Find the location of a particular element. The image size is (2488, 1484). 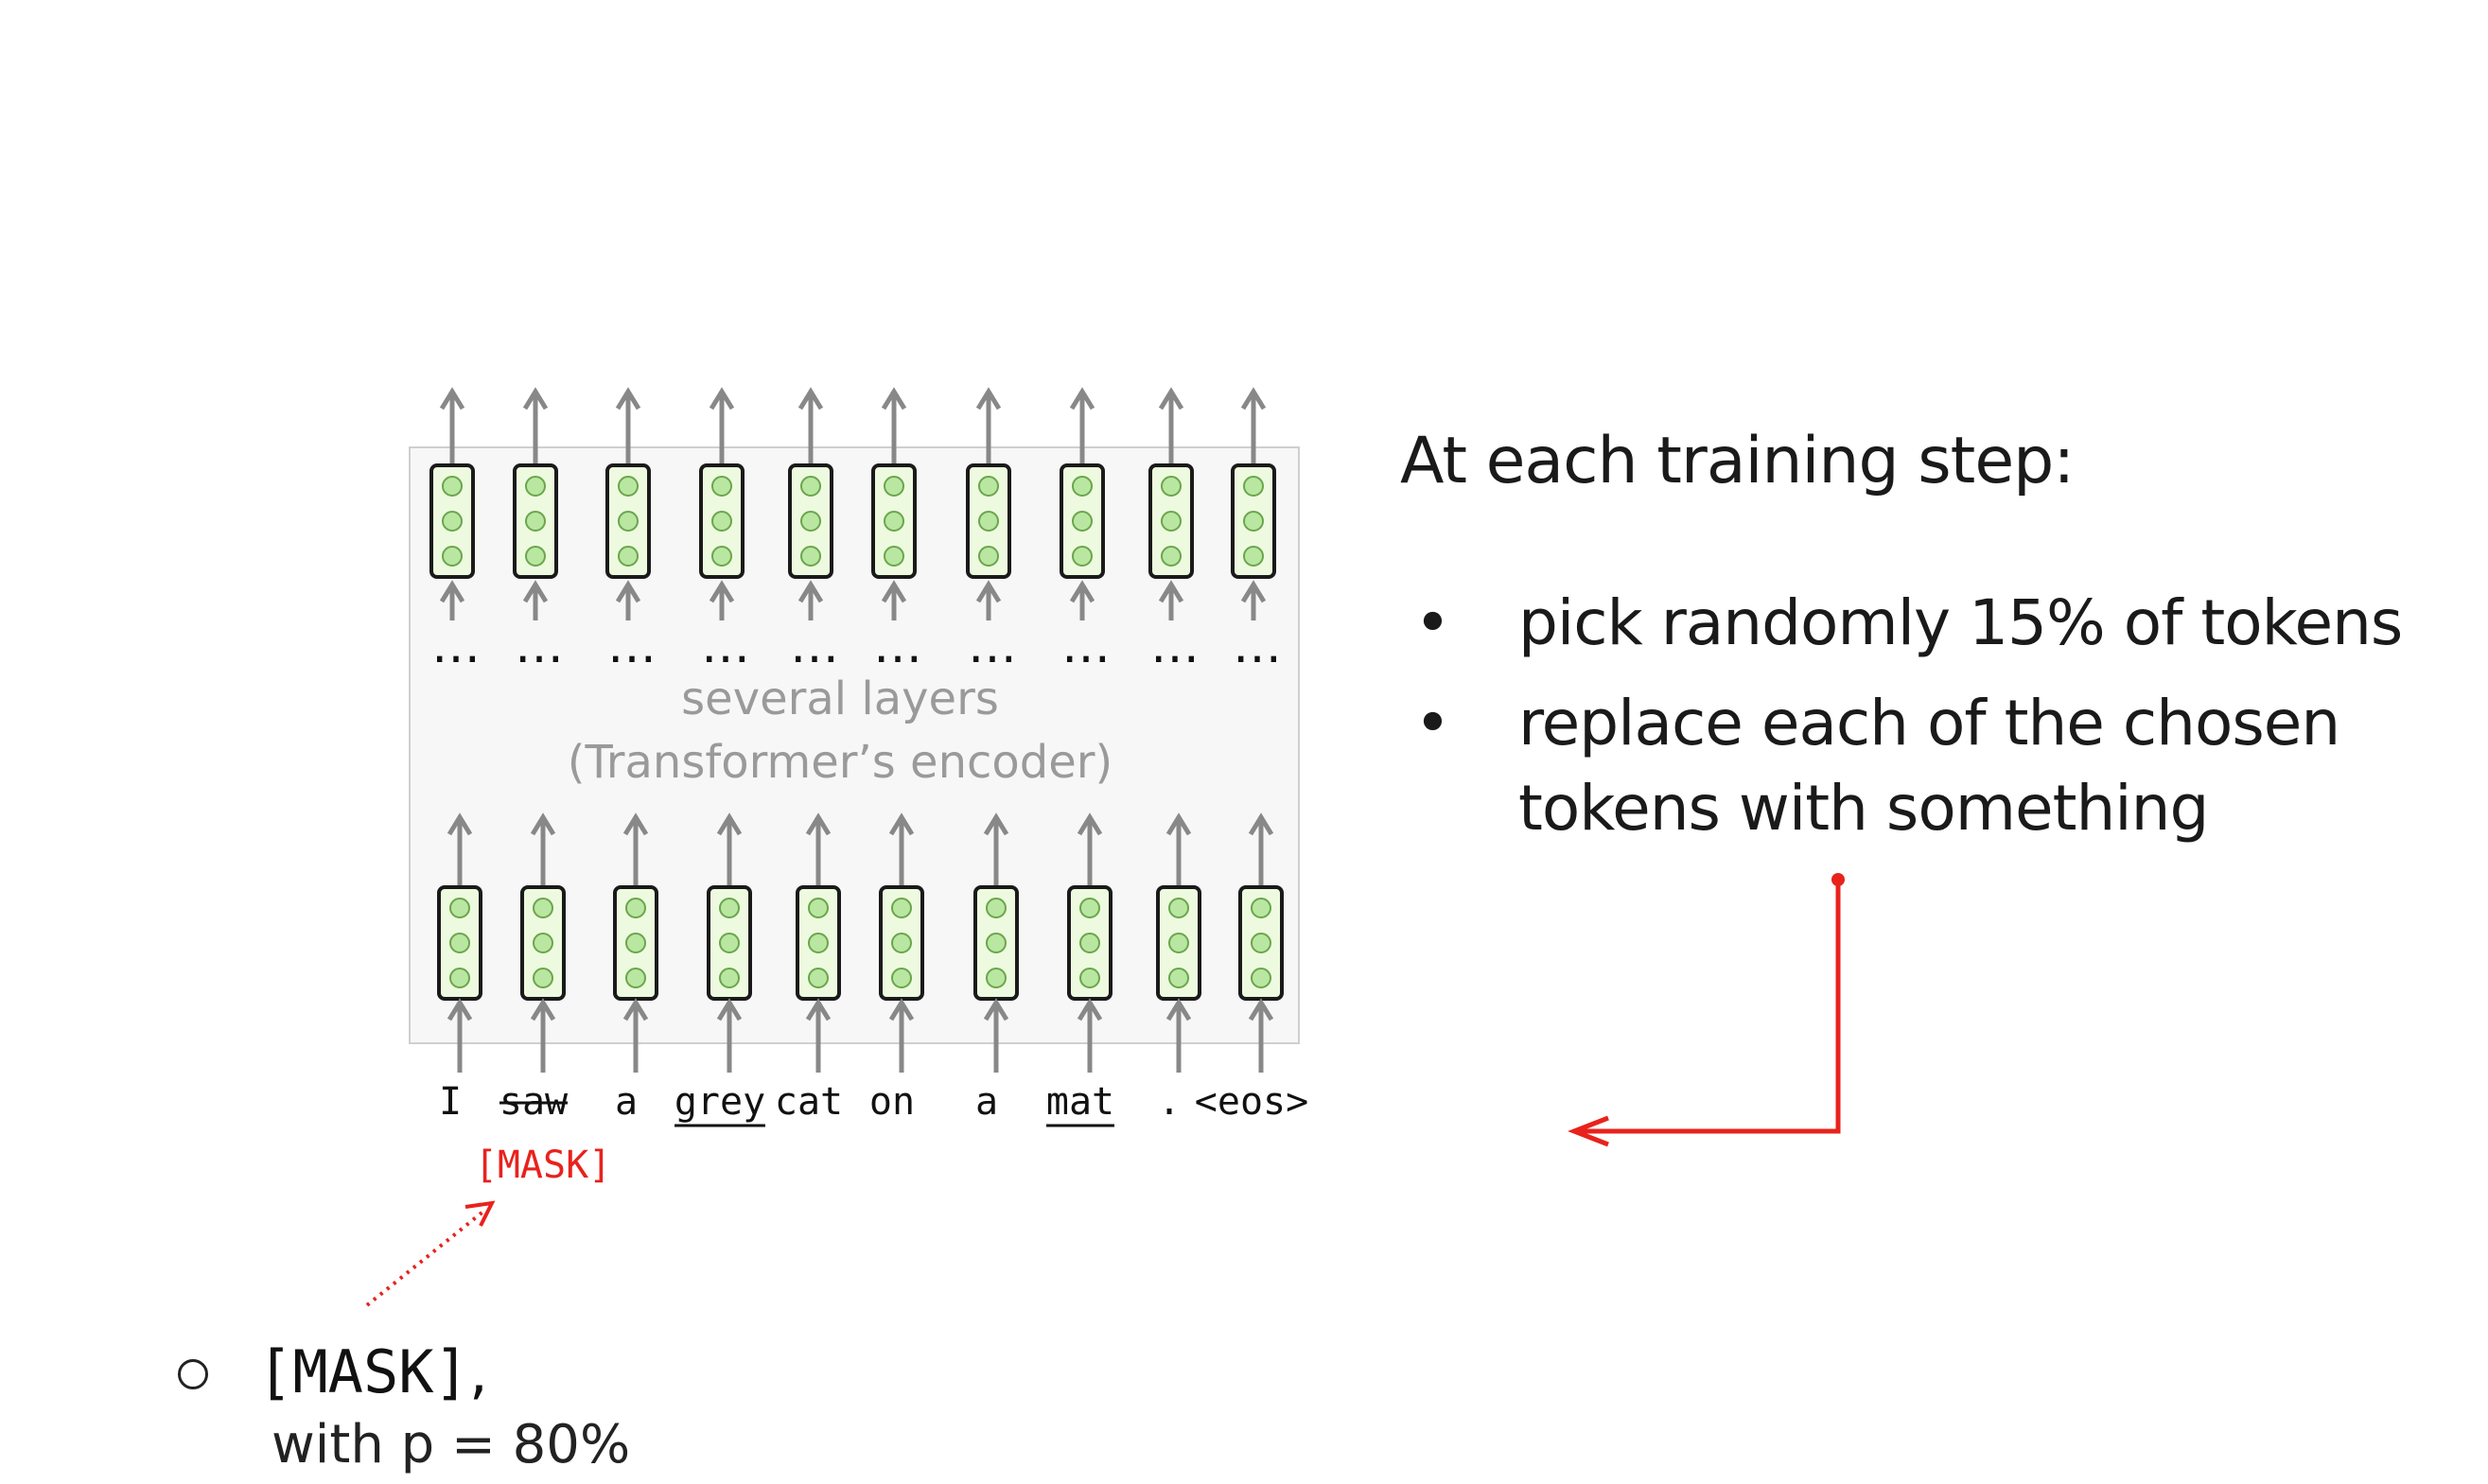

token-10: <eos> is located at coordinates (1251, 1102).